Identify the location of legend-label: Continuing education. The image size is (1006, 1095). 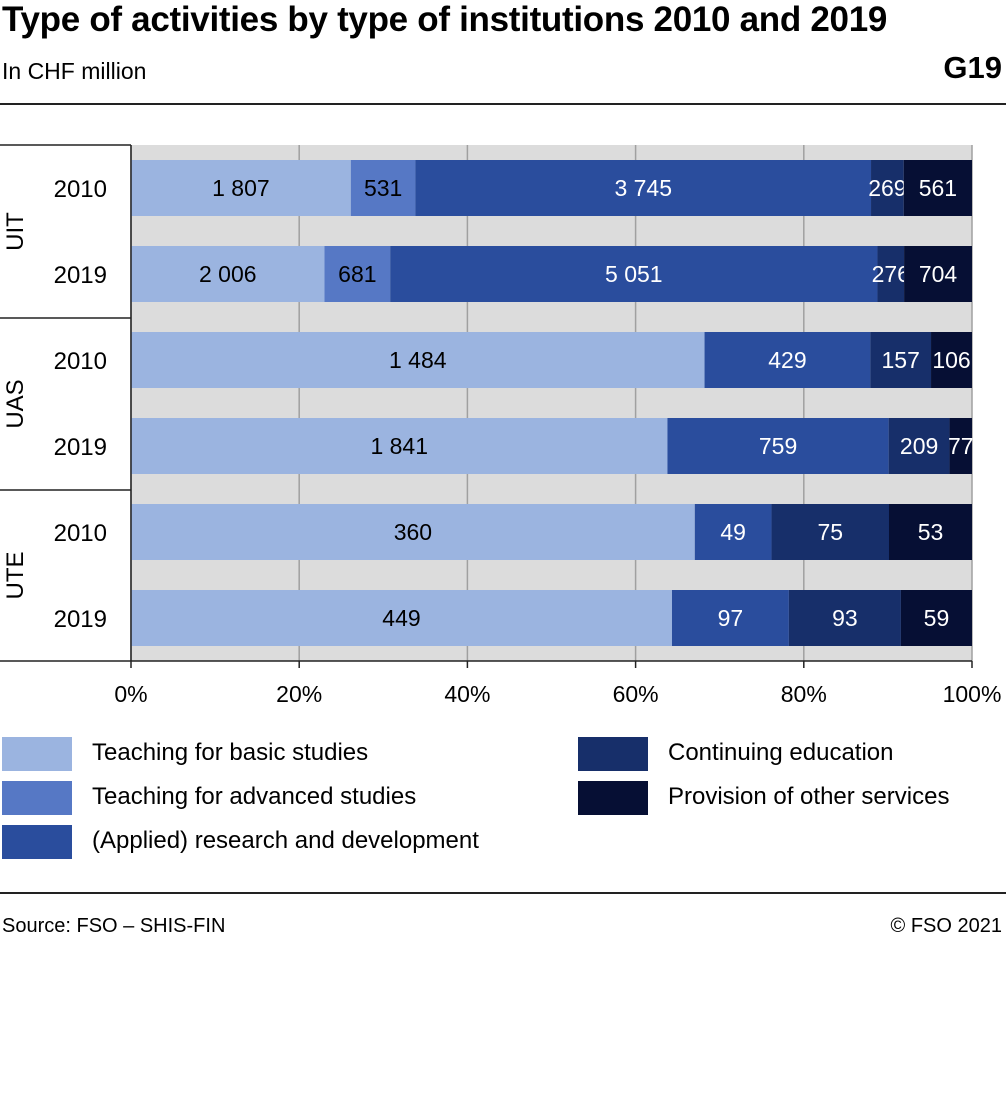
(781, 752).